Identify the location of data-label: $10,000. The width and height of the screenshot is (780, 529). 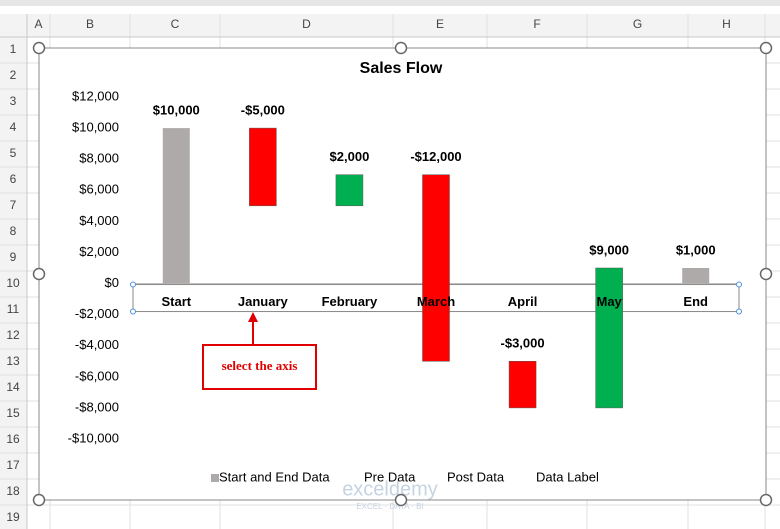
(176, 110).